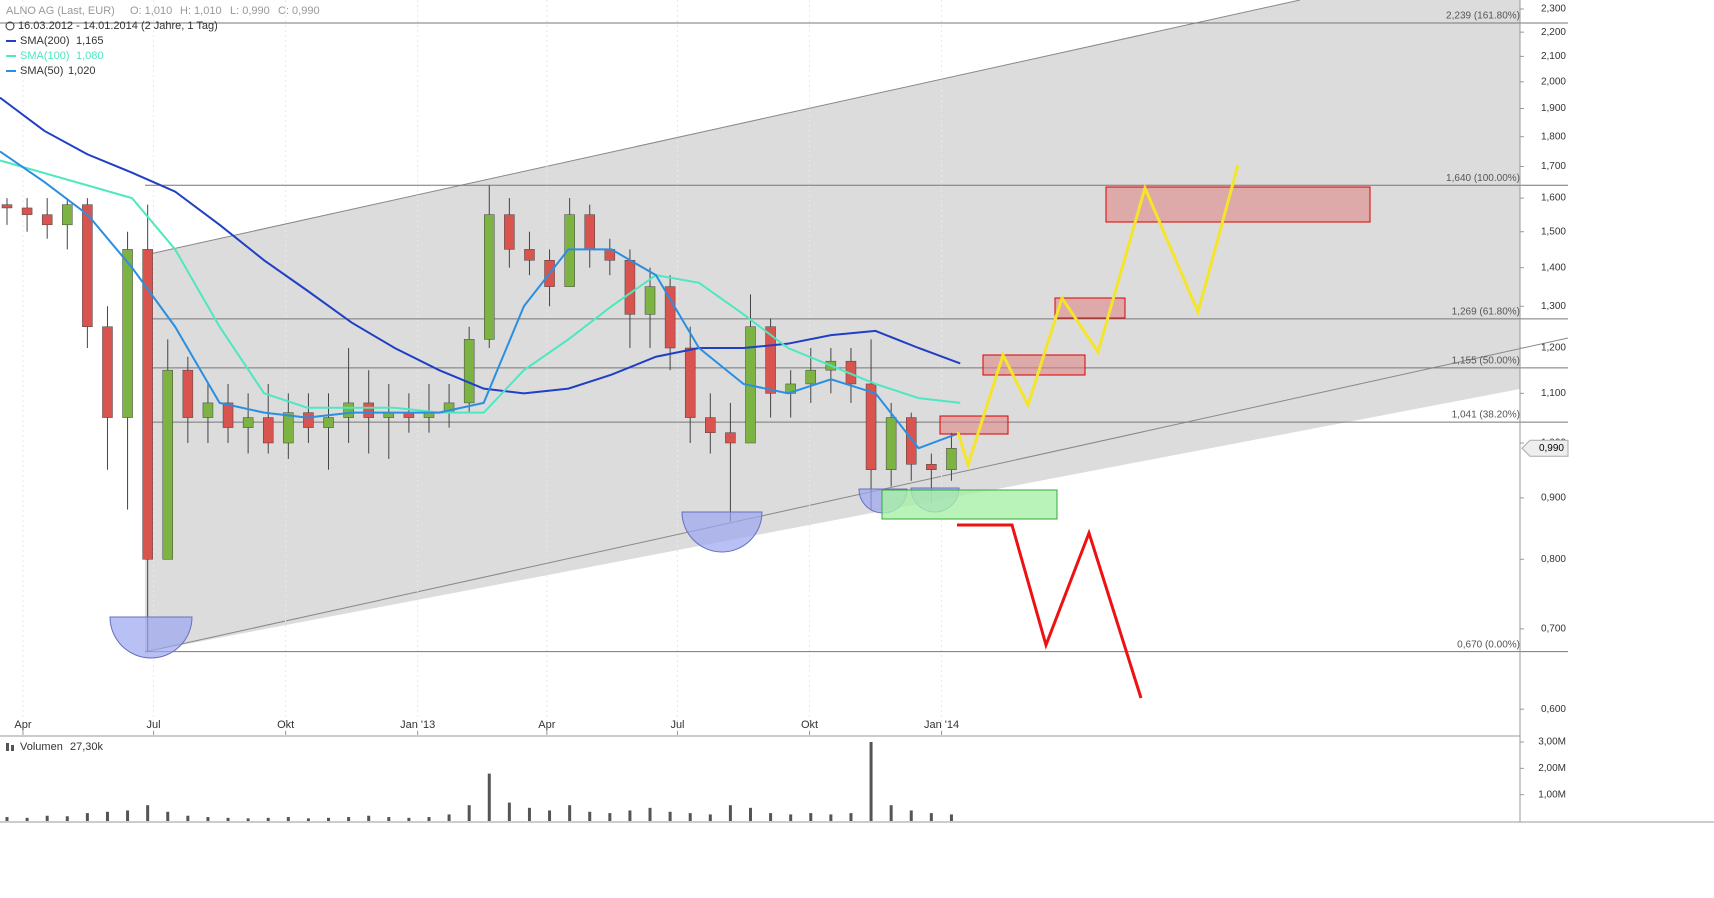  I want to click on y-tick-label: 2,00M, so click(1552, 768).